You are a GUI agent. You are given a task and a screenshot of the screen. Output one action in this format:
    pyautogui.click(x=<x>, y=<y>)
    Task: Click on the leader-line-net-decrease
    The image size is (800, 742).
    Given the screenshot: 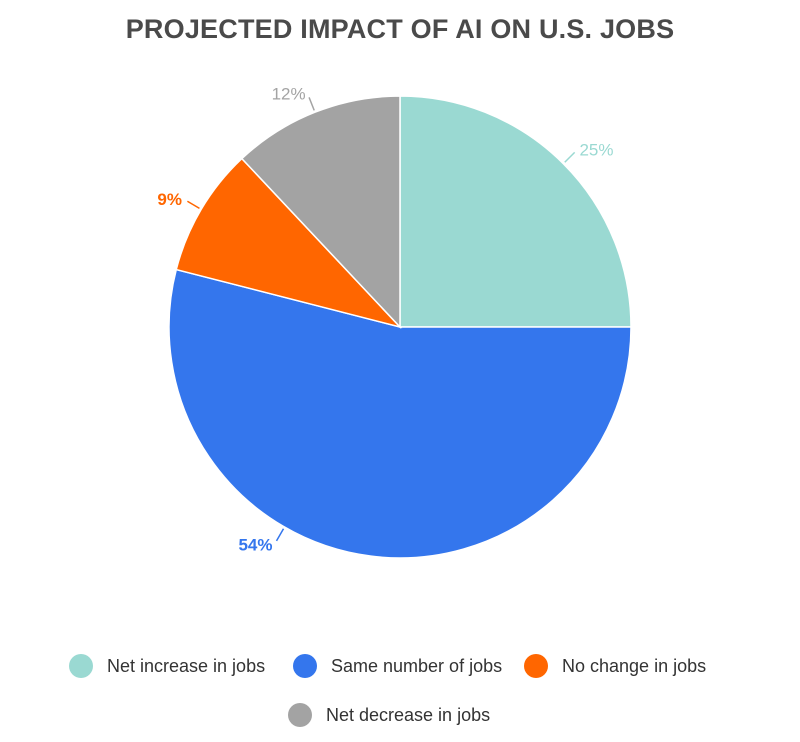 What is the action you would take?
    pyautogui.click(x=311, y=104)
    